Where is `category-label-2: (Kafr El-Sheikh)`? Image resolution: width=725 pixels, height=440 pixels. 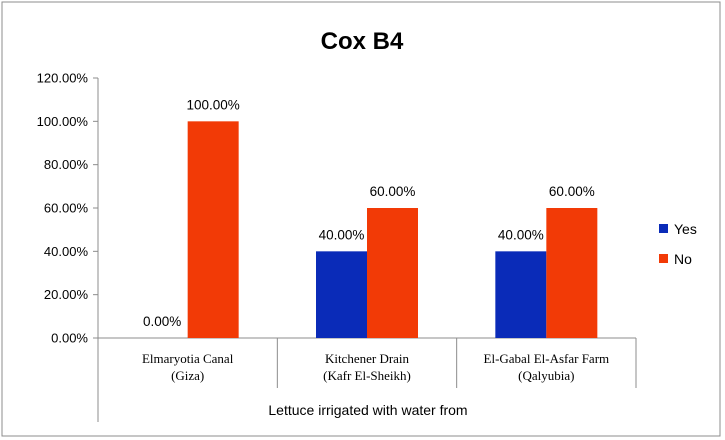
category-label-2: (Kafr El-Sheikh) is located at coordinates (367, 375).